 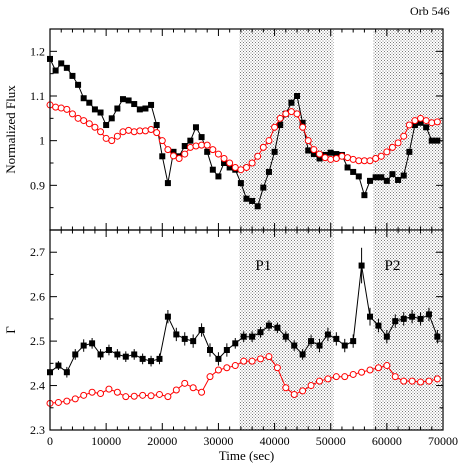 I want to click on x-tick-label: 70000, so click(x=443, y=441).